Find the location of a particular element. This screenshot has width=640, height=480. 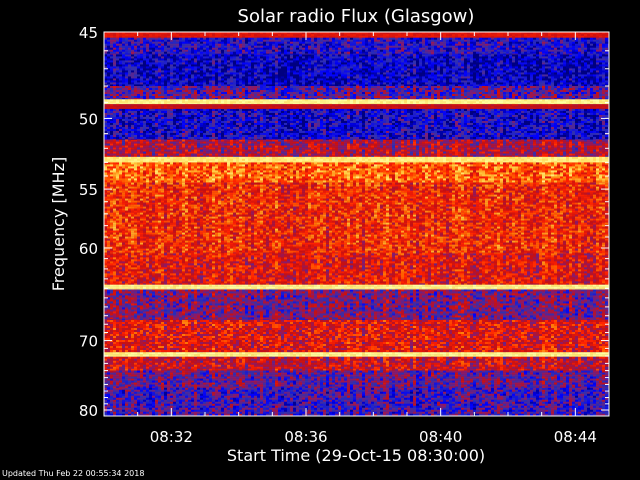

band is located at coordinates (356, 93).